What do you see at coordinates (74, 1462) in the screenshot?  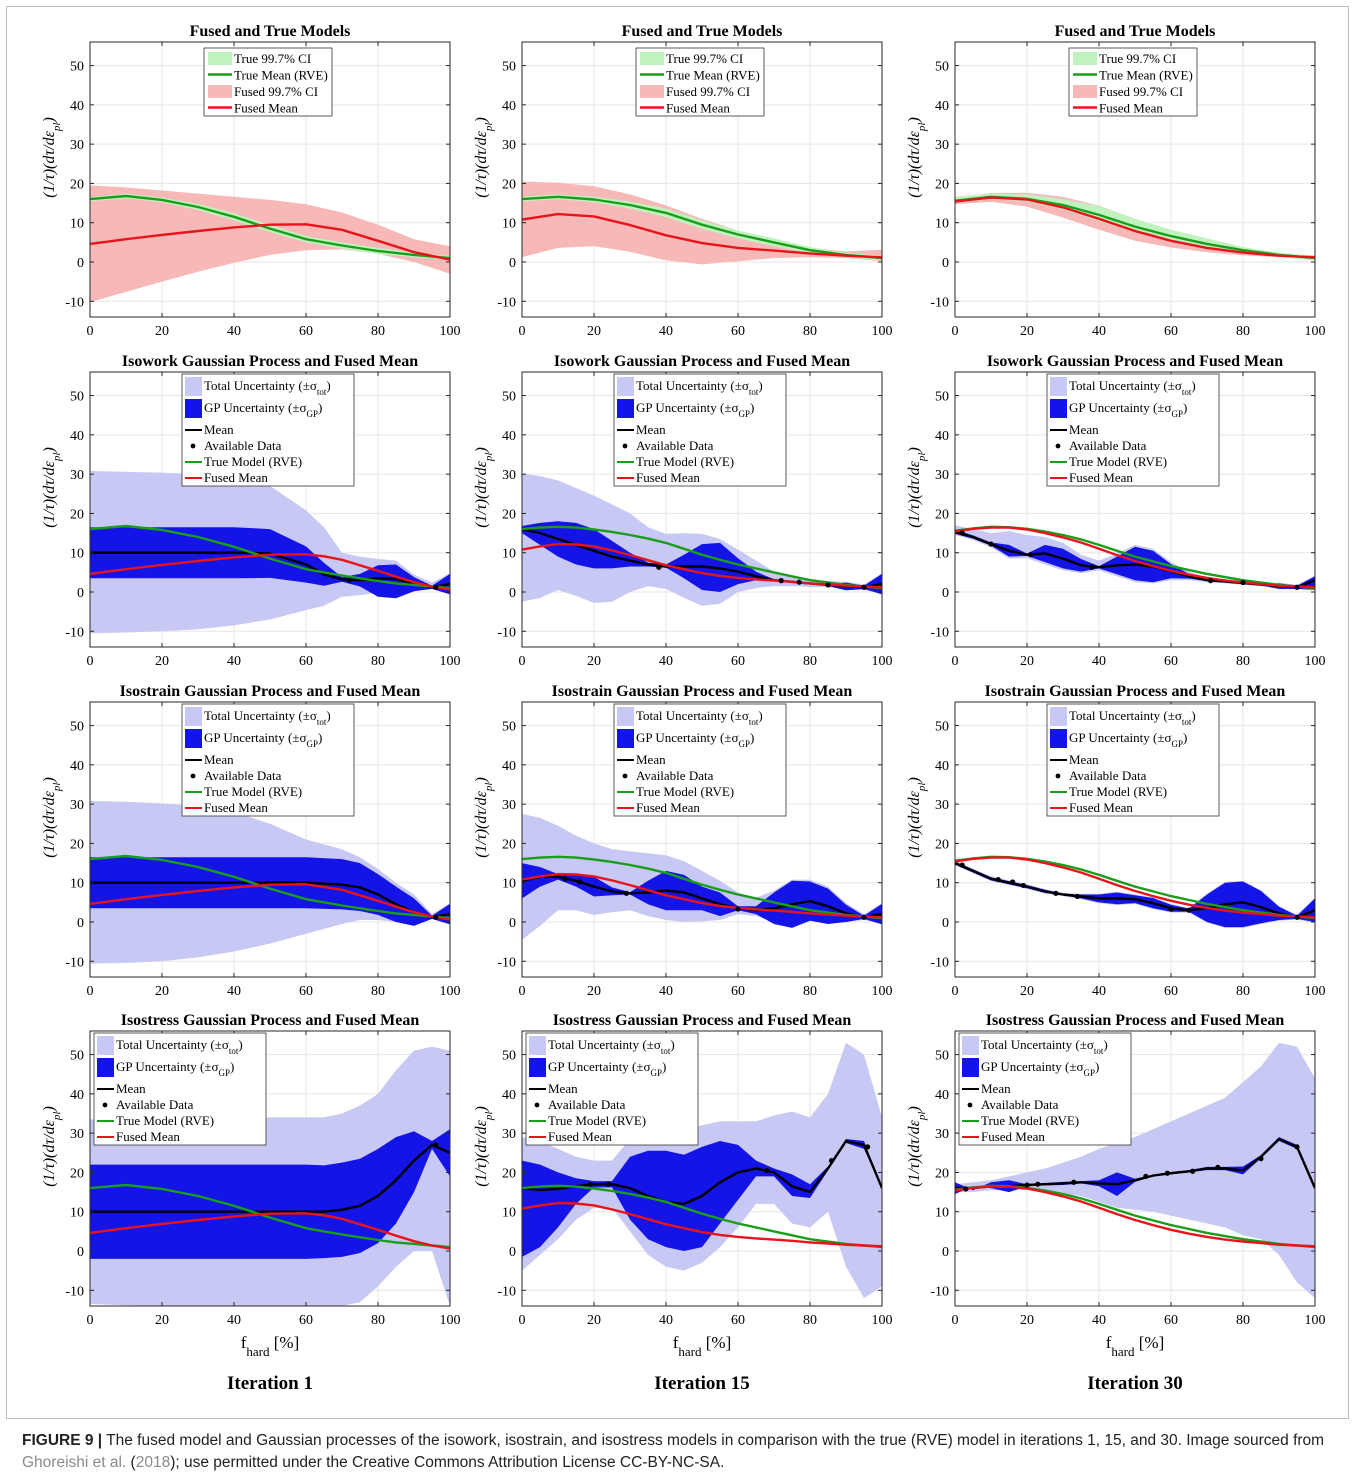 I see `citation-link: Ghoreishi et al.` at bounding box center [74, 1462].